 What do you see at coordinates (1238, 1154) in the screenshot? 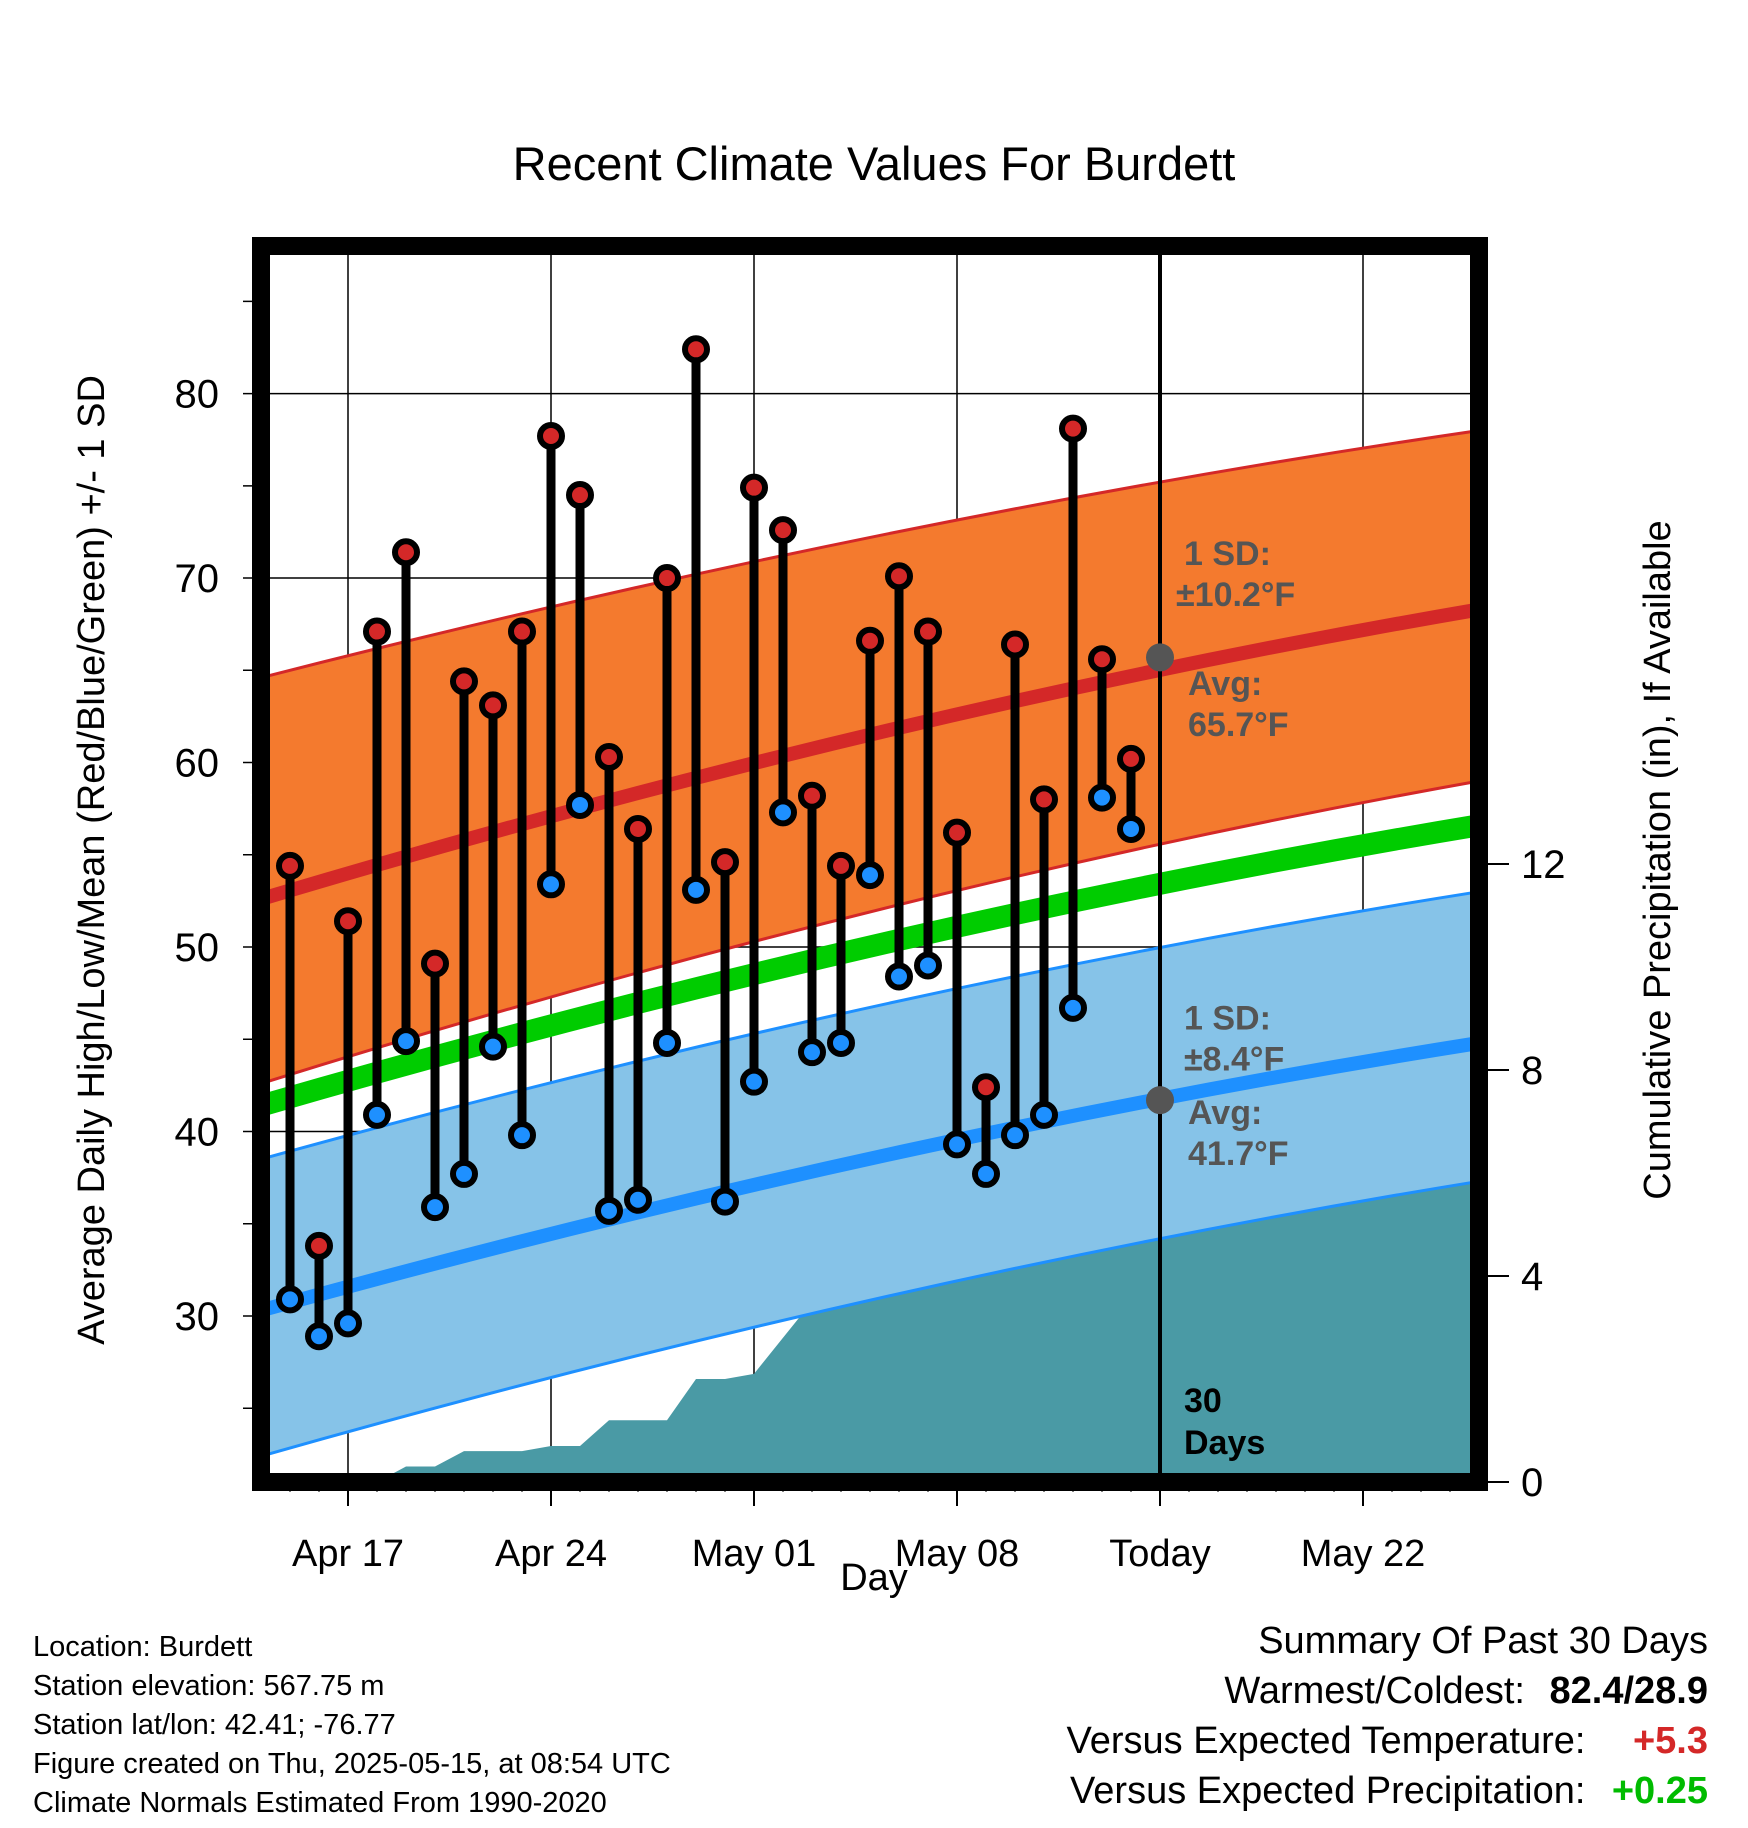
I see `low-avg-annotation: 41.7°F` at bounding box center [1238, 1154].